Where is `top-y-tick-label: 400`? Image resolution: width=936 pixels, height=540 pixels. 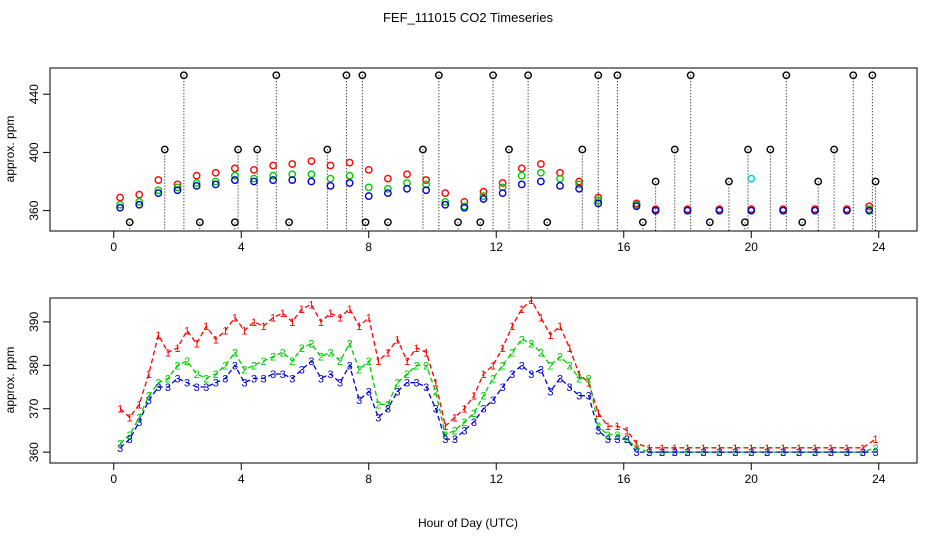
top-y-tick-label: 400 is located at coordinates (34, 152).